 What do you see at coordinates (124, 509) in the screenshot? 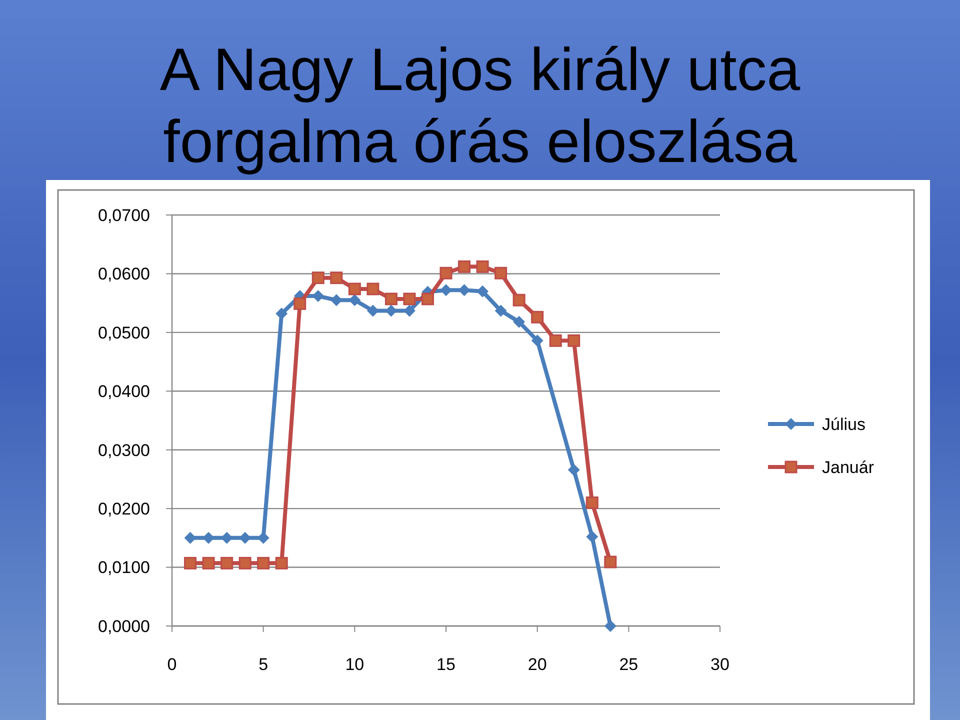
I see `y-tick-label: 0,0200` at bounding box center [124, 509].